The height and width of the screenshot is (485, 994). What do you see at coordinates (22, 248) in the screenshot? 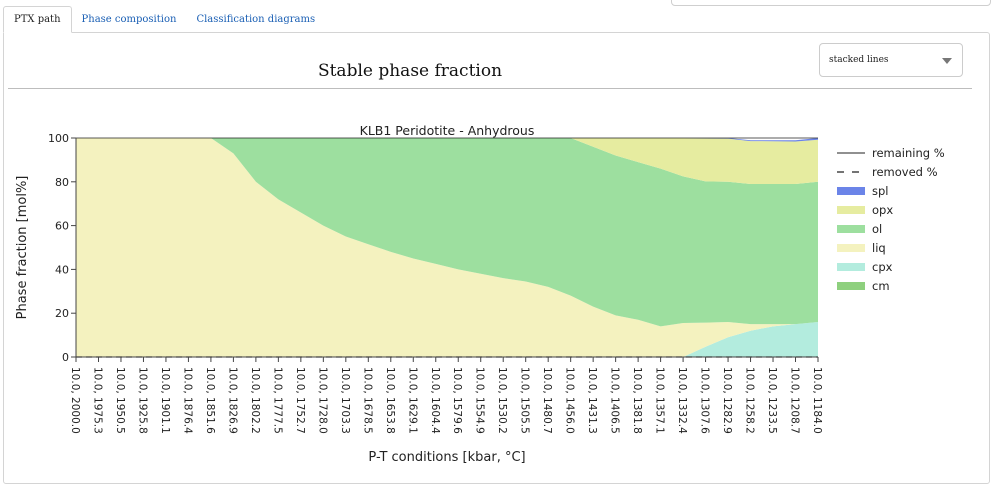
I see `y-axis-label: Phase fraction [mol%]` at bounding box center [22, 248].